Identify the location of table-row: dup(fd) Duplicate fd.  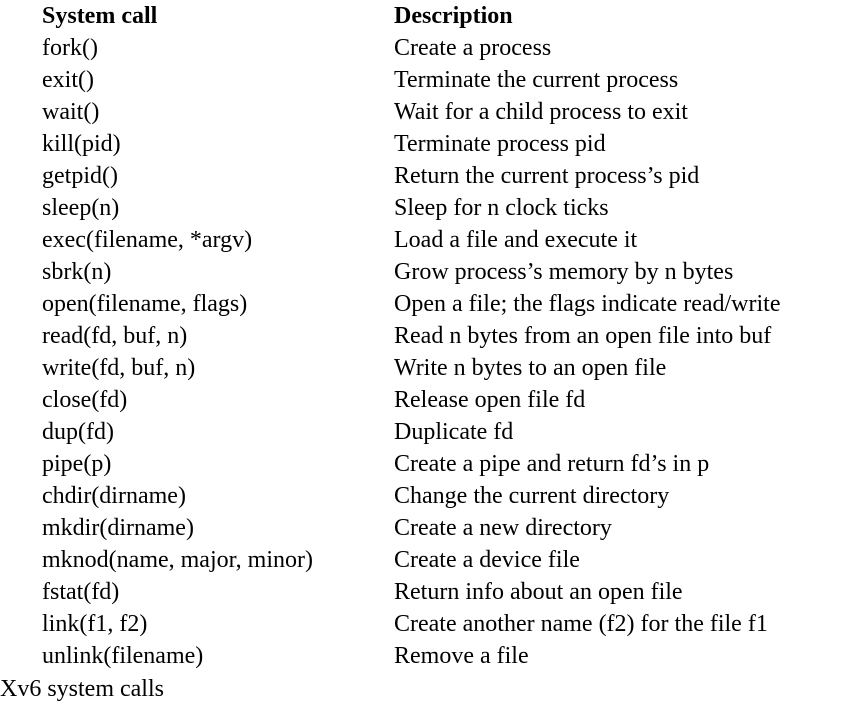
(433, 432).